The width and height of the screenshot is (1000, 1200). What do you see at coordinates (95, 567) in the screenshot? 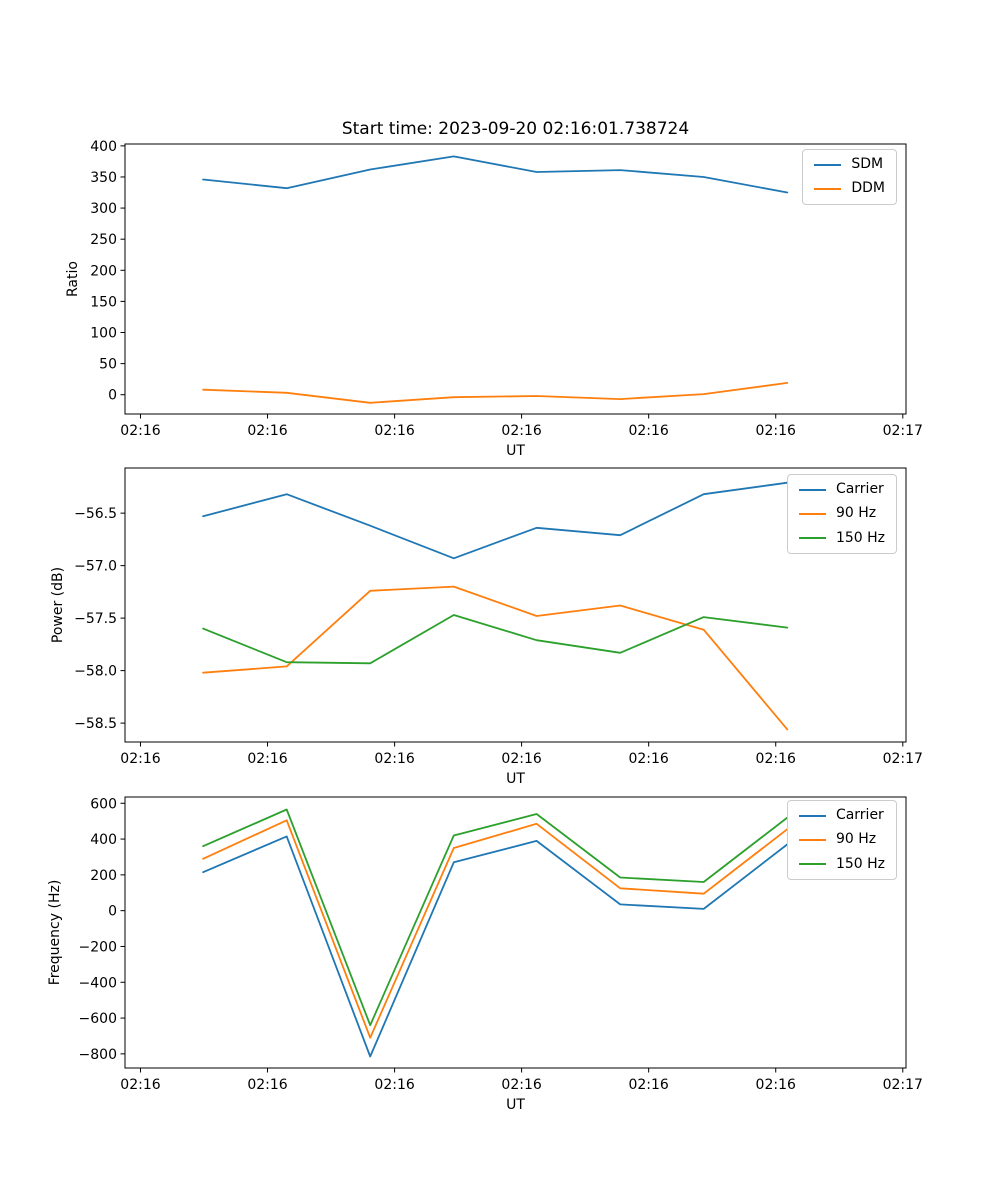
I see `y-tick-label: −57.0` at bounding box center [95, 567].